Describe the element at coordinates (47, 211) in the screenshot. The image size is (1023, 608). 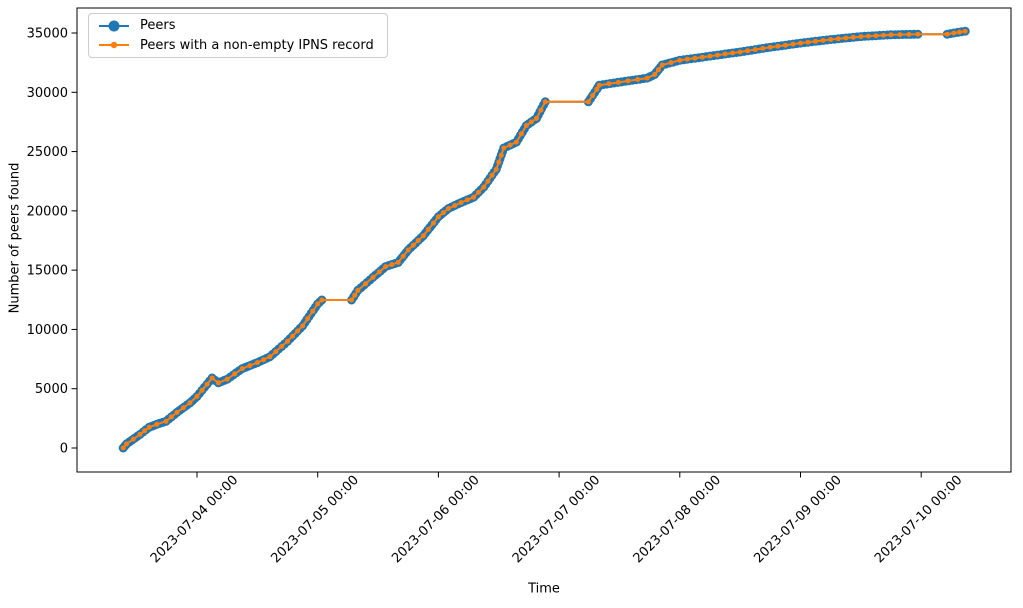
I see `y-tick-label: 20000` at that location.